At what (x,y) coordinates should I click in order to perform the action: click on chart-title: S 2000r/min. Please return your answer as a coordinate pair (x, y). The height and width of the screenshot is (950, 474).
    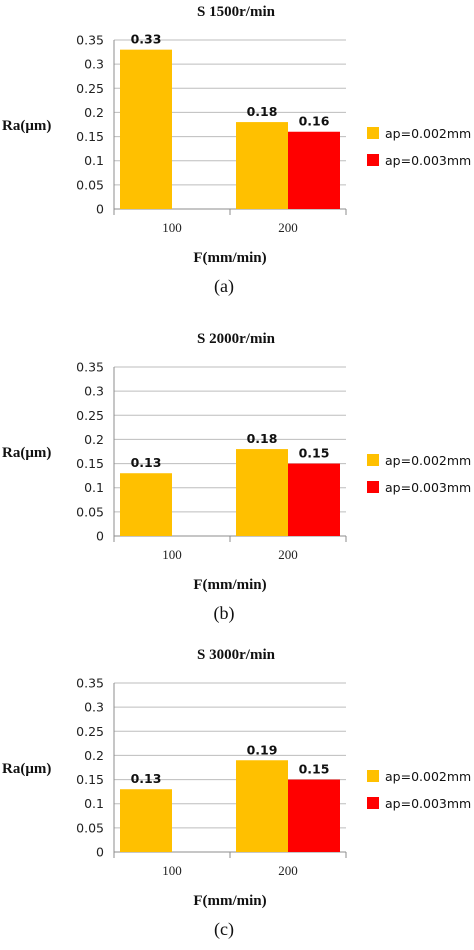
    Looking at the image, I should click on (236, 339).